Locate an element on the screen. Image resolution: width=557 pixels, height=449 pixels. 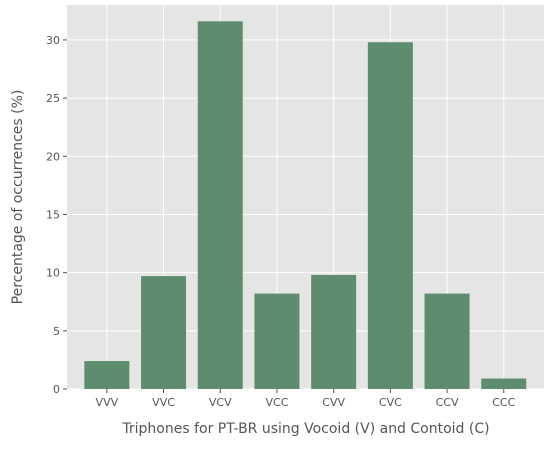
x-tick-label: VCC is located at coordinates (277, 402).